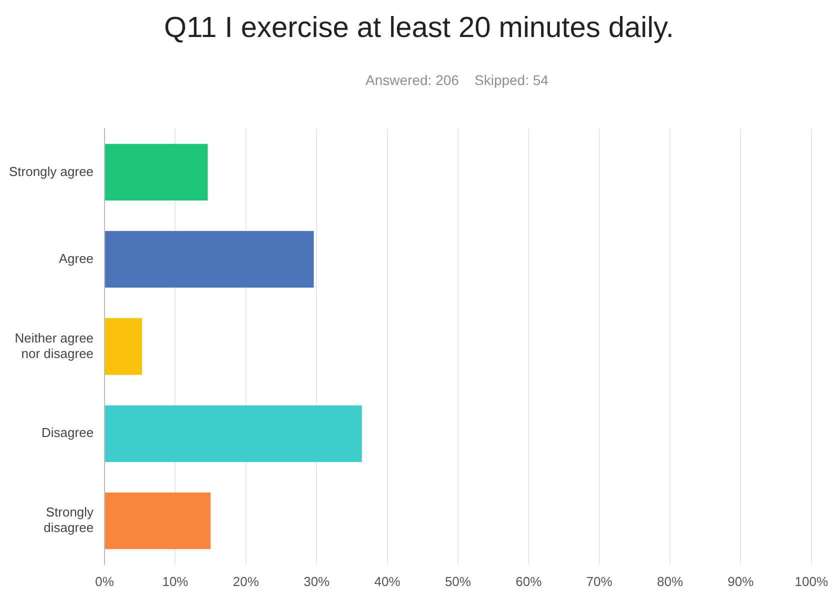 The image size is (838, 611). Describe the element at coordinates (741, 581) in the screenshot. I see `x-tick-label: 90%` at that location.